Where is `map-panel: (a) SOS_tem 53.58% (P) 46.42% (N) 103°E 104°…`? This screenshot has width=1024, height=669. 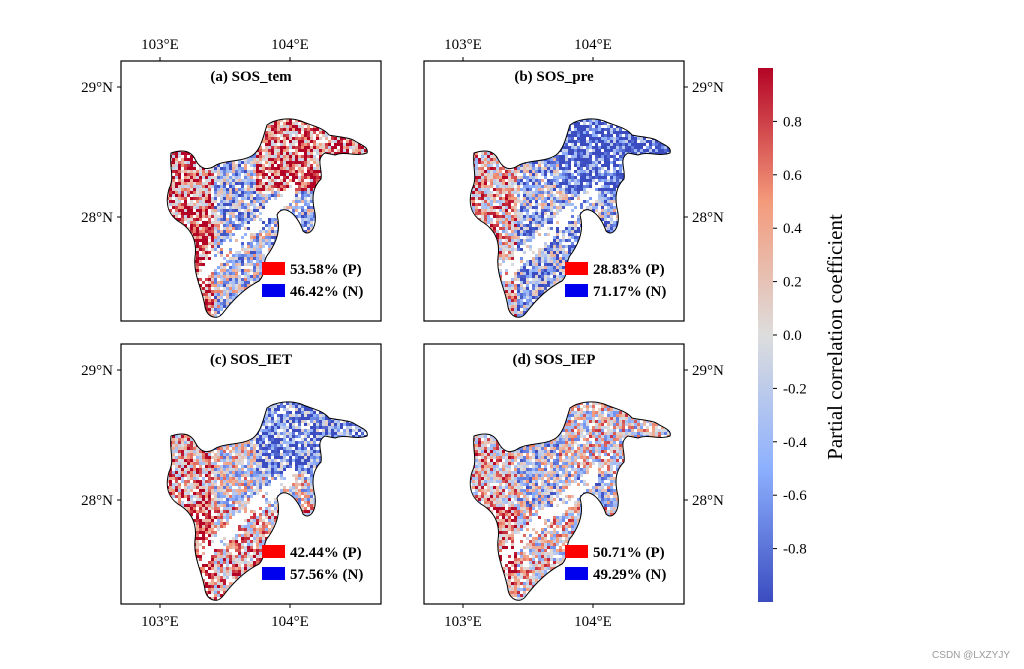
map-panel: (a) SOS_tem 53.58% (P) 46.42% (N) 103°E 104°… is located at coordinates (231, 179).